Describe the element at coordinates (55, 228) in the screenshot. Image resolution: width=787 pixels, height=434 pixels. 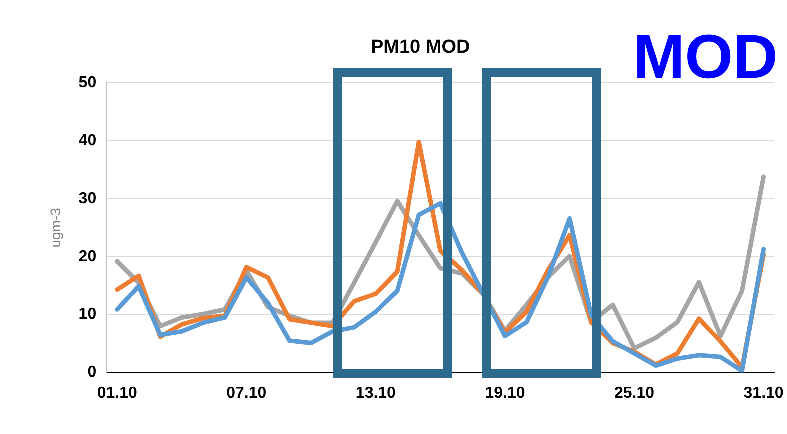
I see `y-axis-title: ugm-3` at that location.